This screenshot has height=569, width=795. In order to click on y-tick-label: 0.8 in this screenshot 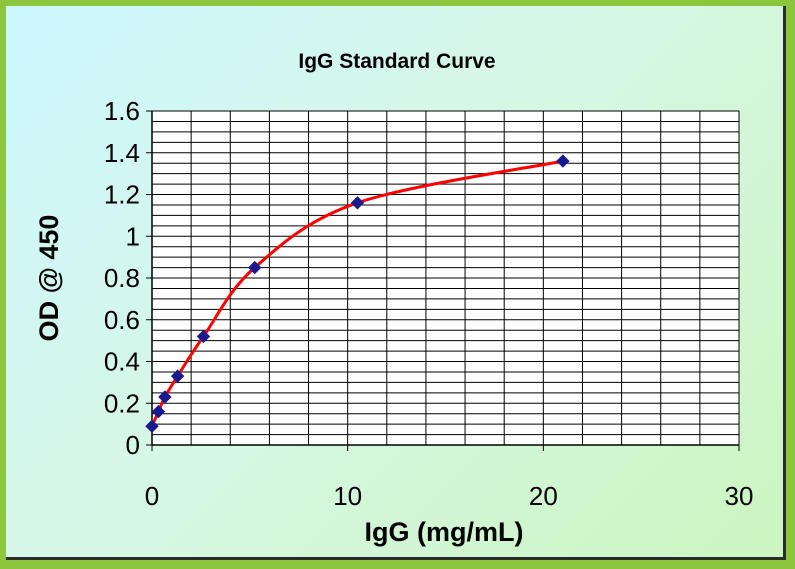, I will do `click(122, 278)`.